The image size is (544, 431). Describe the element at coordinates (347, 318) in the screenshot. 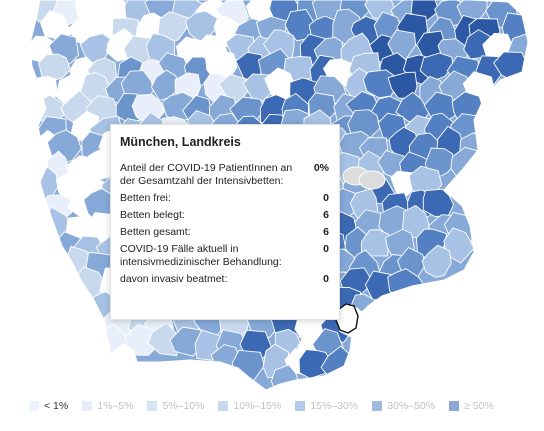

I see `highlighted-district` at that location.